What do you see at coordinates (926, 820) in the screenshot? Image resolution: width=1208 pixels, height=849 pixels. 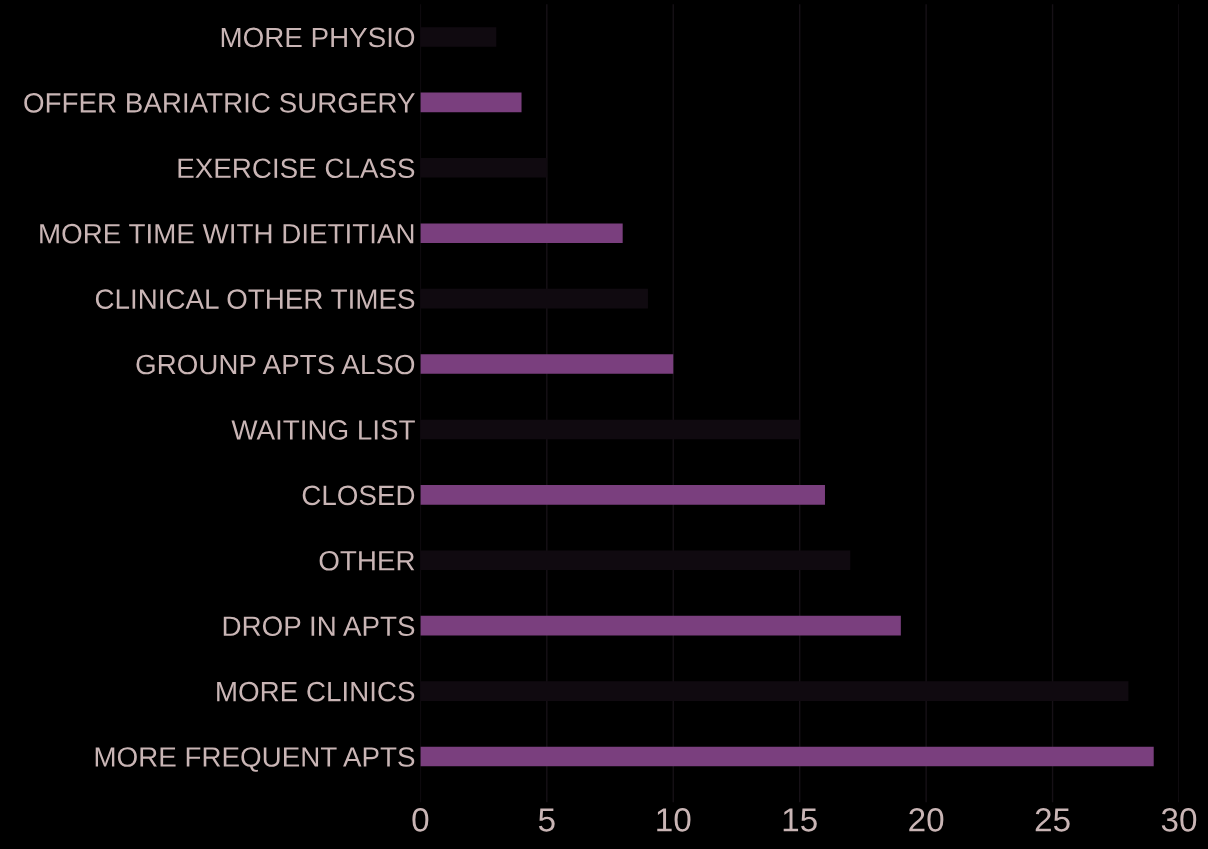 I see `x-tick-label: 20` at bounding box center [926, 820].